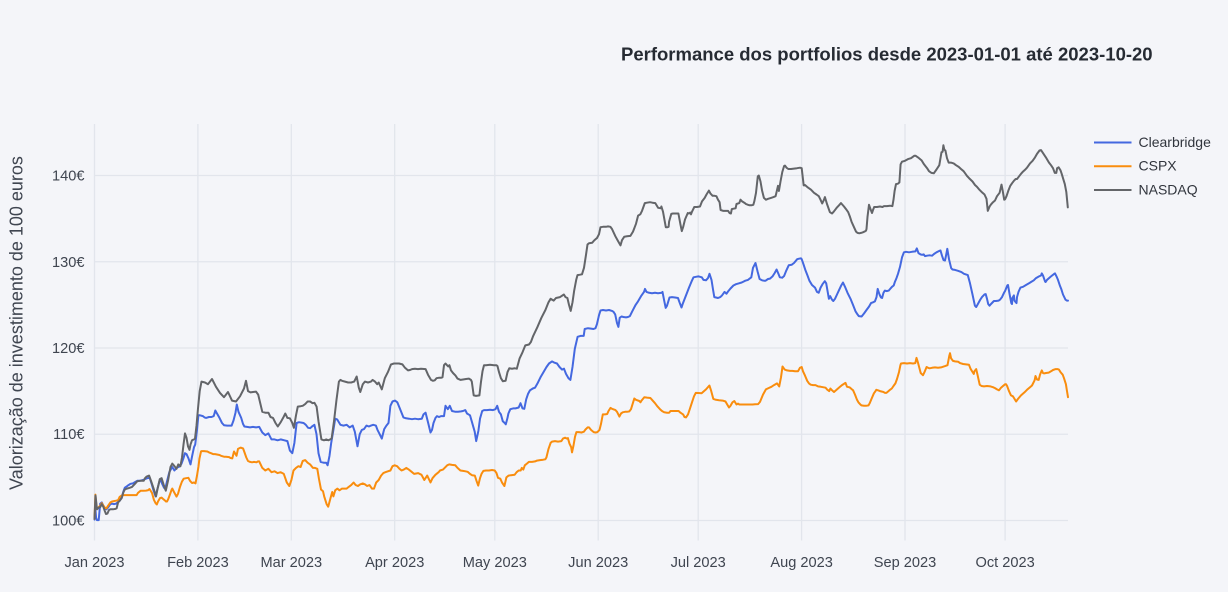 This screenshot has width=1228, height=592. Describe the element at coordinates (68, 435) in the screenshot. I see `svg-text: 110€` at that location.